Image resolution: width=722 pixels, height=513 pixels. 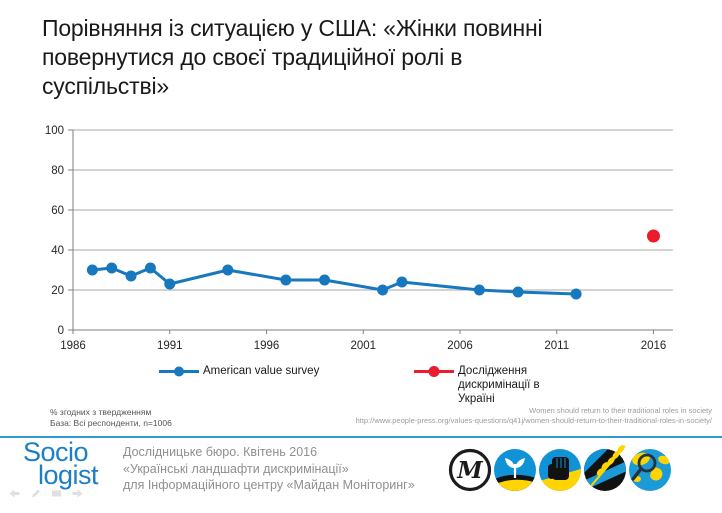 What do you see at coordinates (556, 346) in the screenshot?
I see `svg-text: 2011` at bounding box center [556, 346].